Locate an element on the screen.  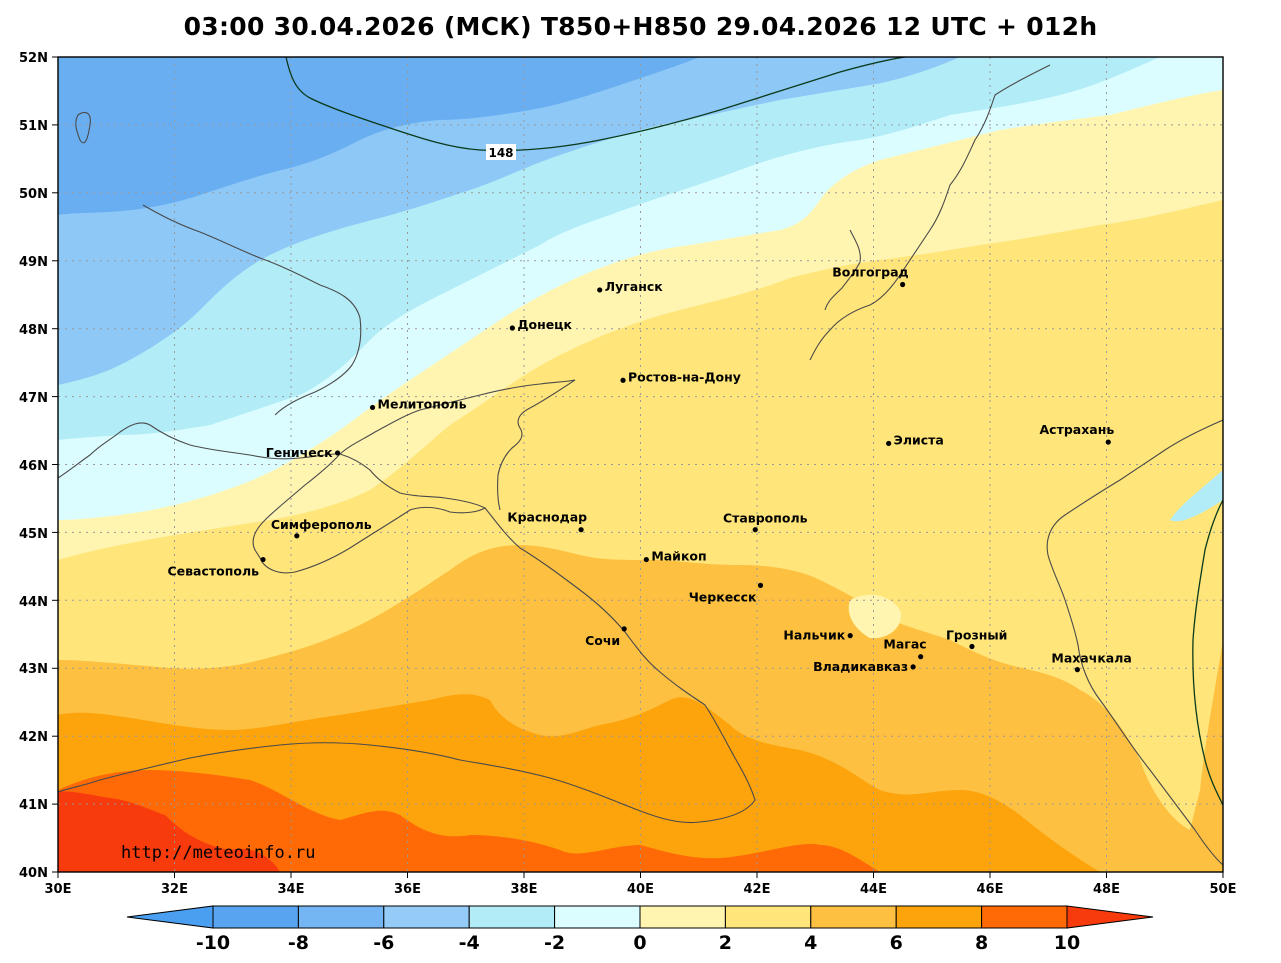
city-label: Луганск is located at coordinates (634, 286).